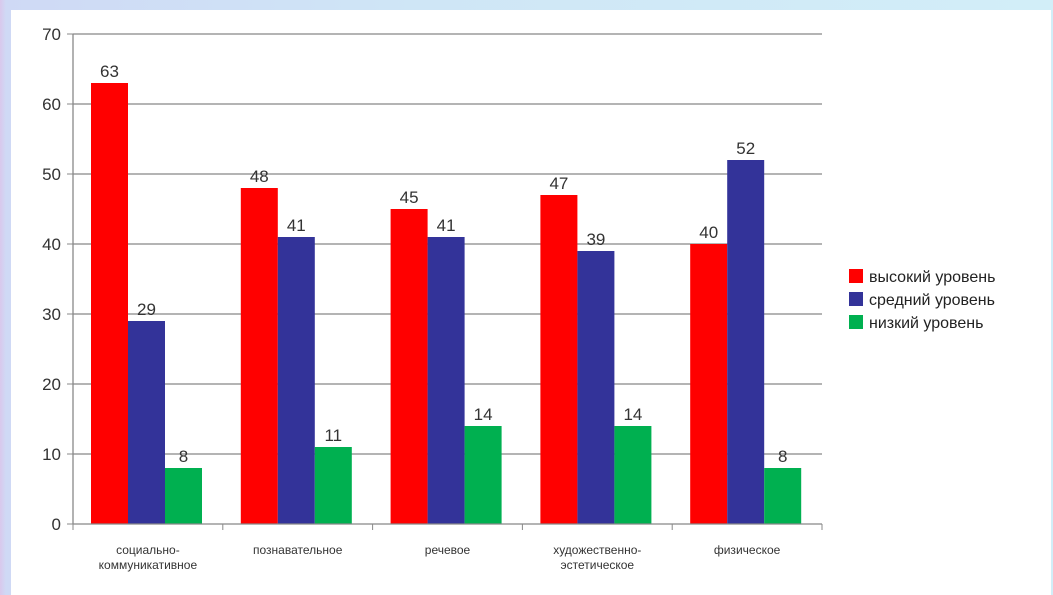 Image resolution: width=1053 pixels, height=595 pixels. What do you see at coordinates (51, 384) in the screenshot?
I see `y-tick-label: 20` at bounding box center [51, 384].